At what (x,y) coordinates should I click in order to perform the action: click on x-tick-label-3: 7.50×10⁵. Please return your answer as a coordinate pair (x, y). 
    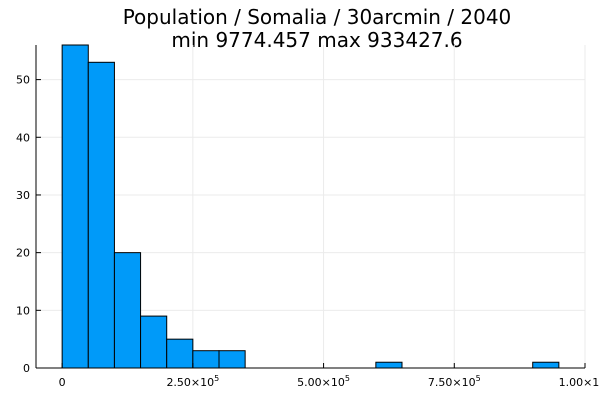
    Looking at the image, I should click on (454, 381).